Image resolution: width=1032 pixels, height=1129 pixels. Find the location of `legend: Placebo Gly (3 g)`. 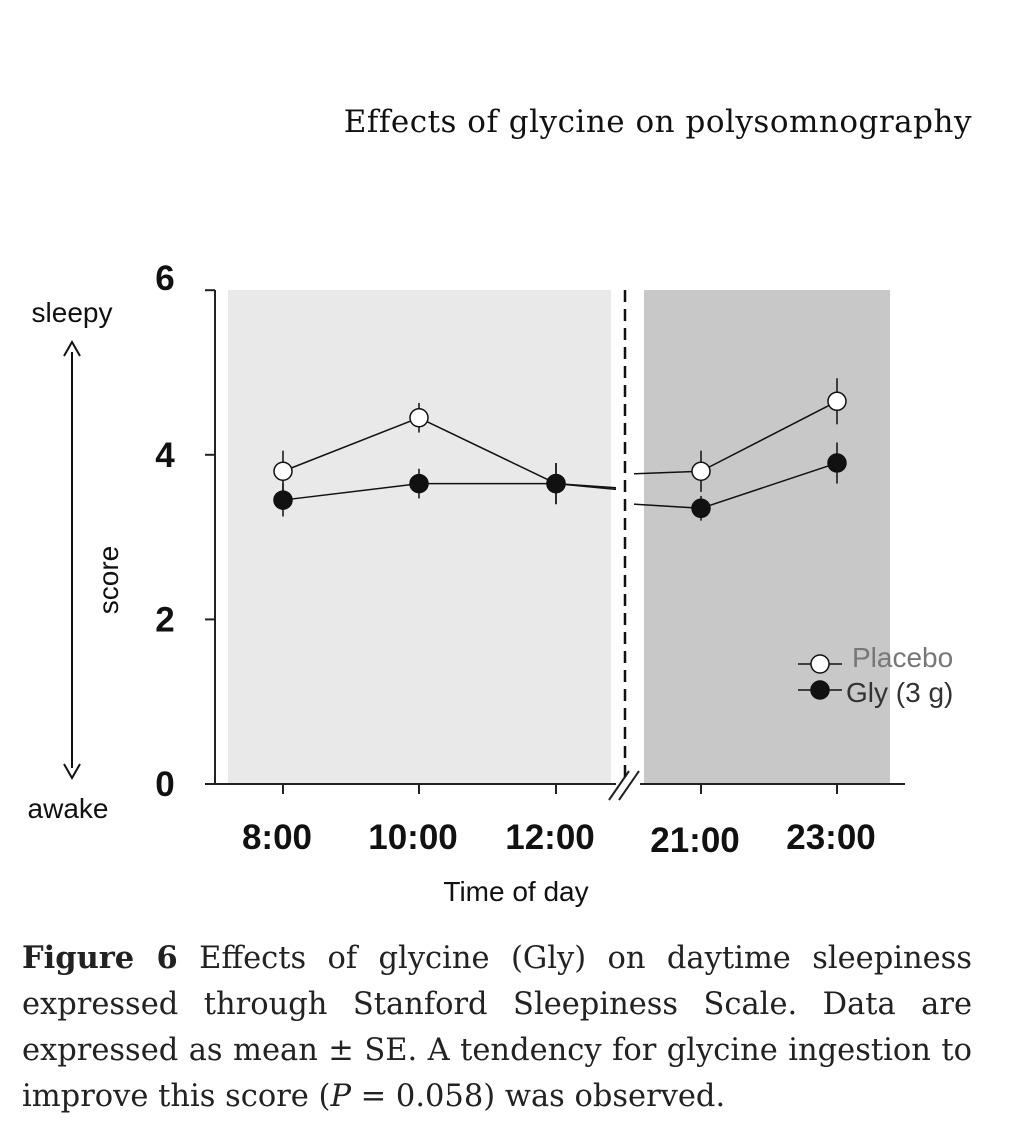

legend: Placebo Gly (3 g) is located at coordinates (875, 675).